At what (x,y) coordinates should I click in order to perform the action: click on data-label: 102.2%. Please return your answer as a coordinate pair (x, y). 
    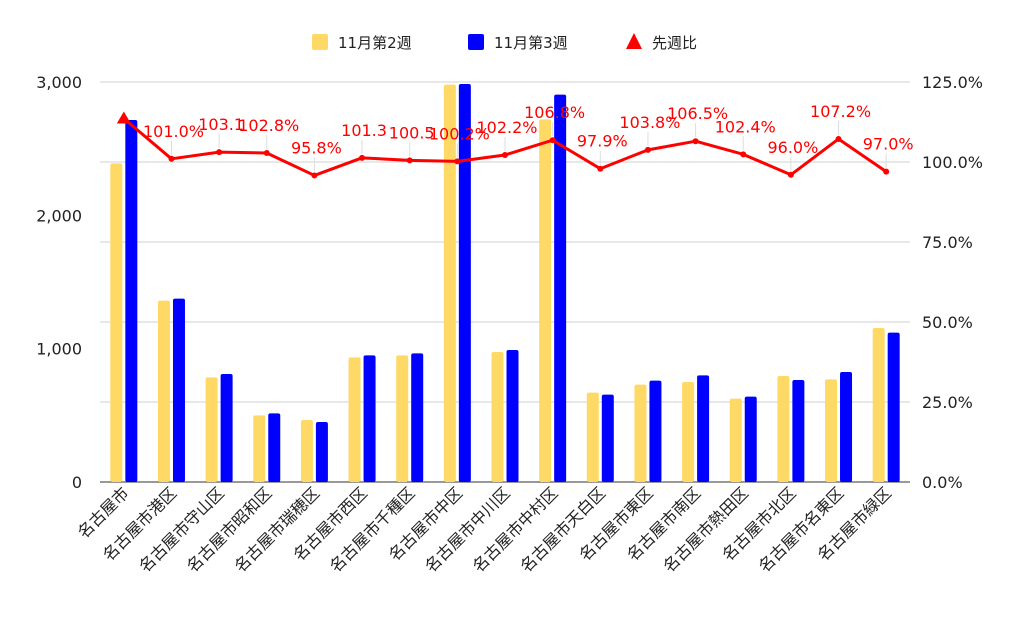
    Looking at the image, I should click on (506, 127).